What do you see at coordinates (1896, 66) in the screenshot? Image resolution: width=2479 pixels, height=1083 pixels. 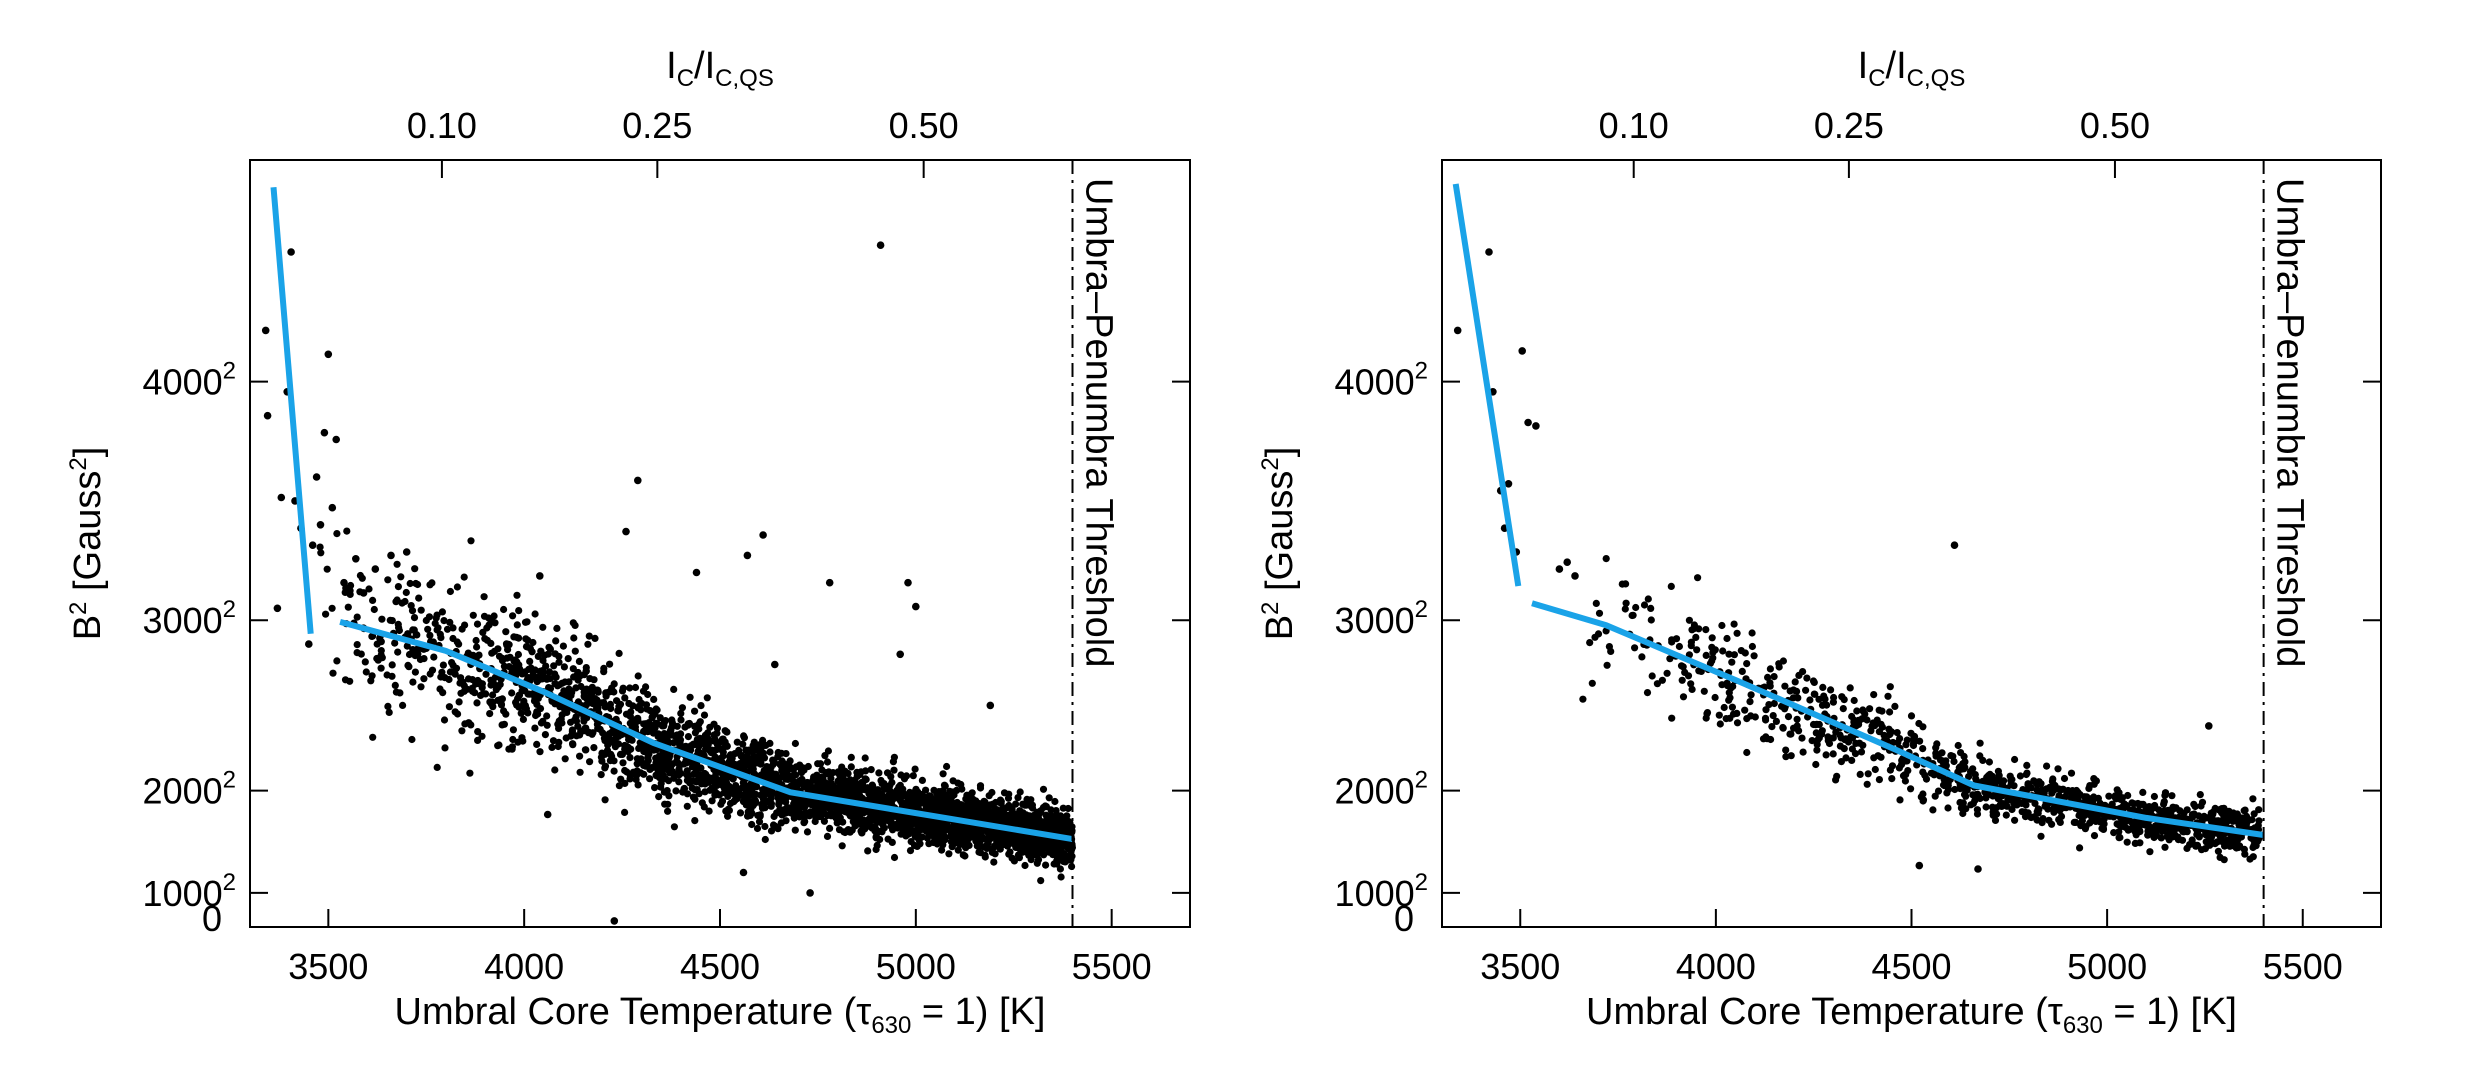 I see `top-axis-label-slash: /I` at bounding box center [1896, 66].